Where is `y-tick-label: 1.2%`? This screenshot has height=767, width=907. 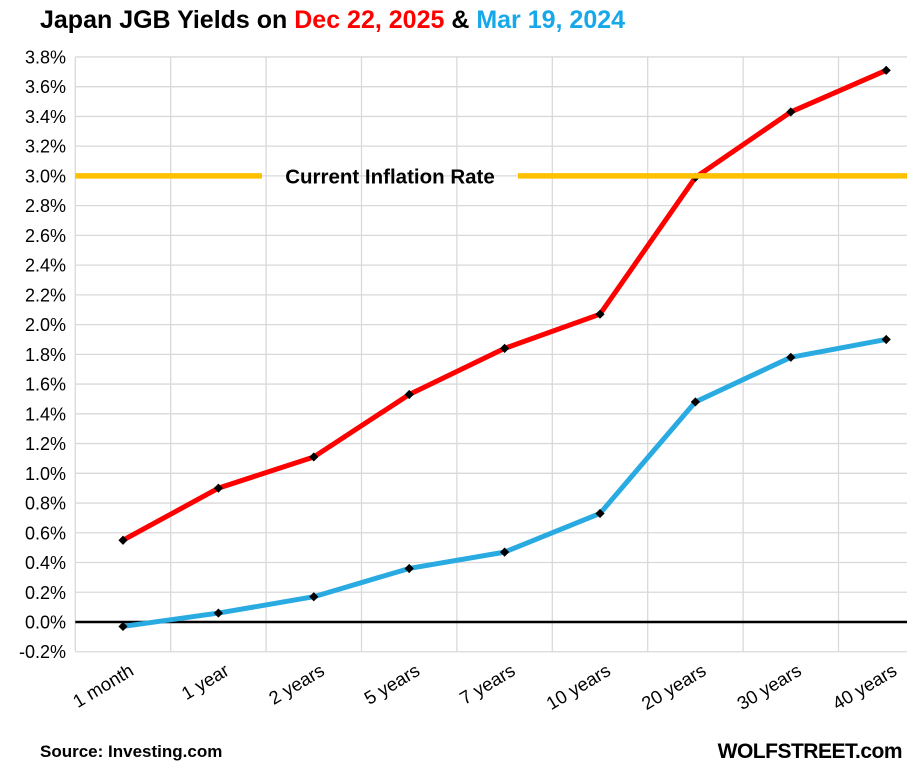 y-tick-label: 1.2% is located at coordinates (45, 444).